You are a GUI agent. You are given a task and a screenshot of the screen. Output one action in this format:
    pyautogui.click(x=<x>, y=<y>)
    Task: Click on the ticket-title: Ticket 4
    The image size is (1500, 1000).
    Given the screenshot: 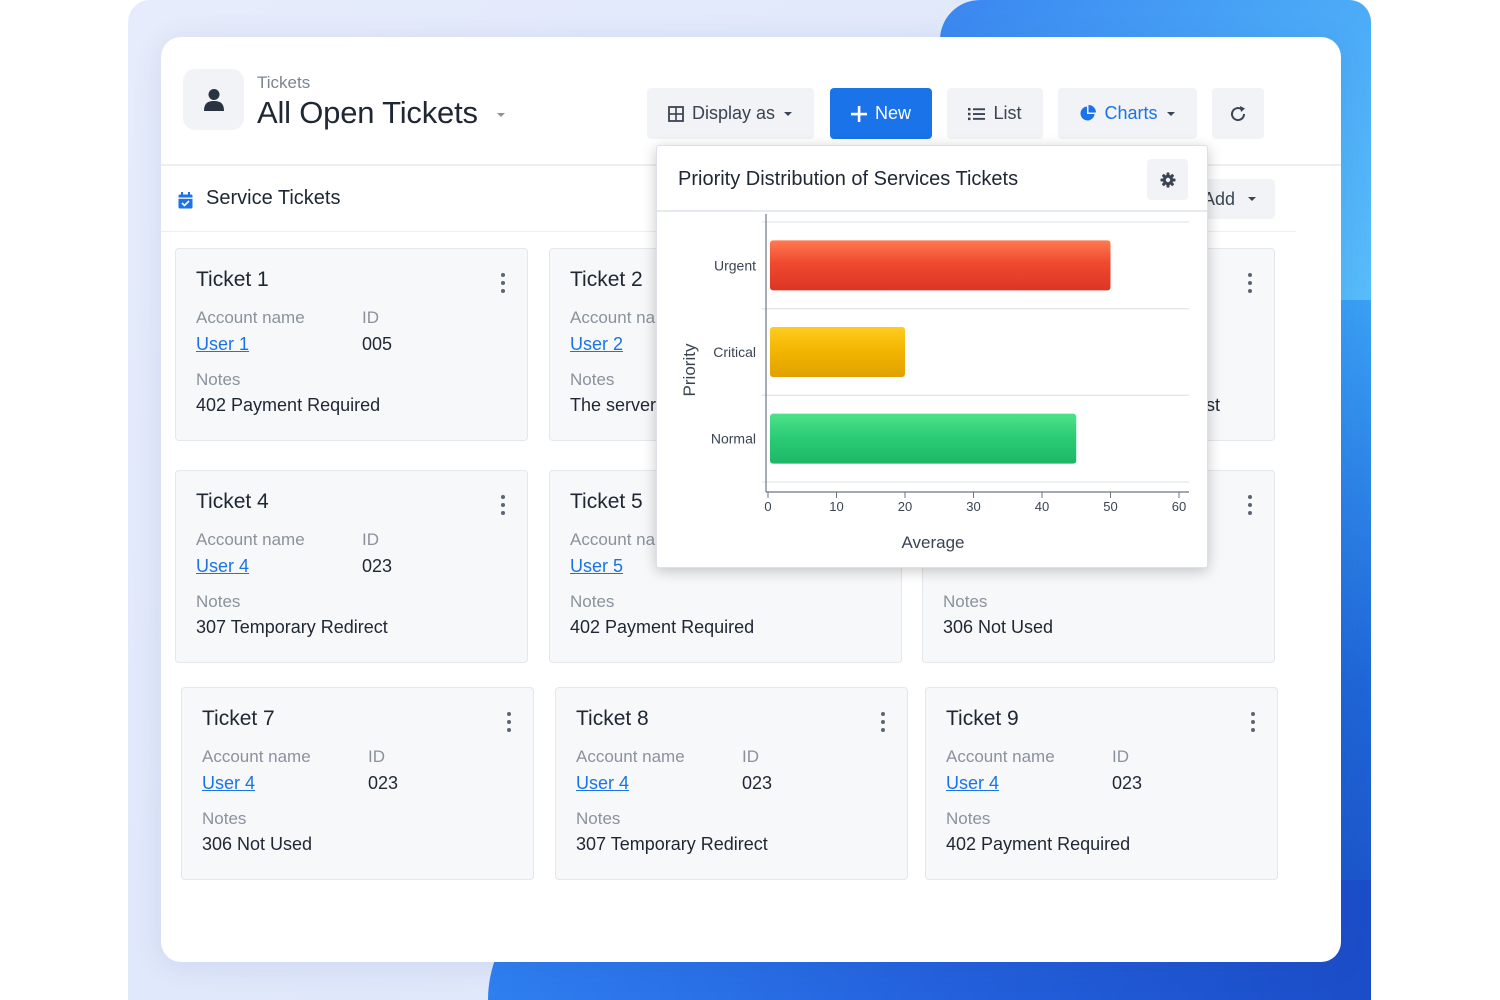 What is the action you would take?
    pyautogui.click(x=232, y=501)
    